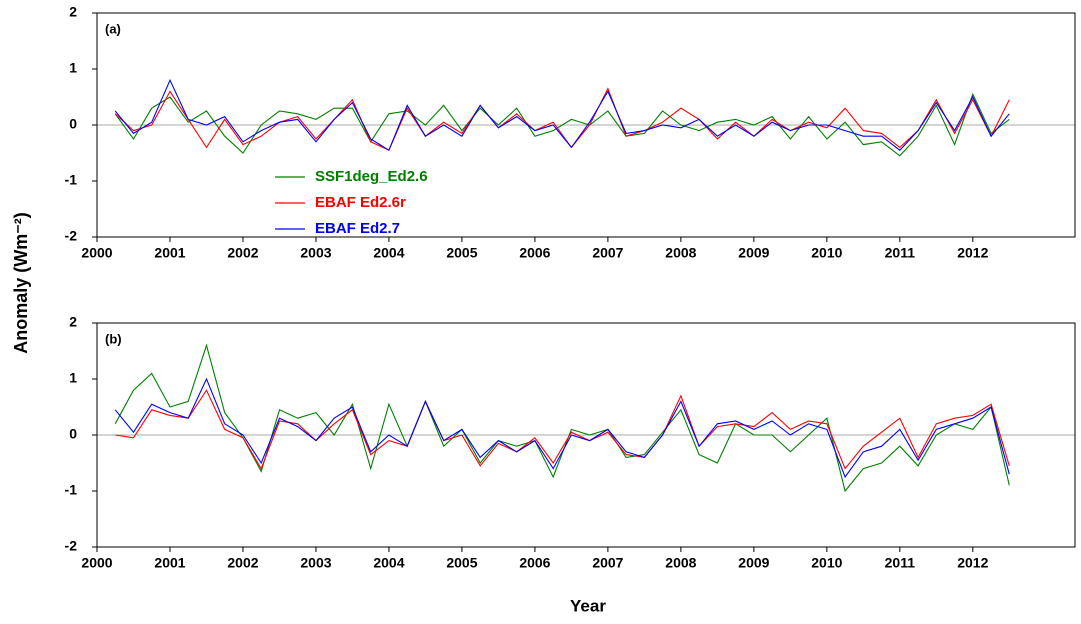 The image size is (1081, 624). I want to click on legend-label: EBAF Ed2.6r, so click(360, 202).